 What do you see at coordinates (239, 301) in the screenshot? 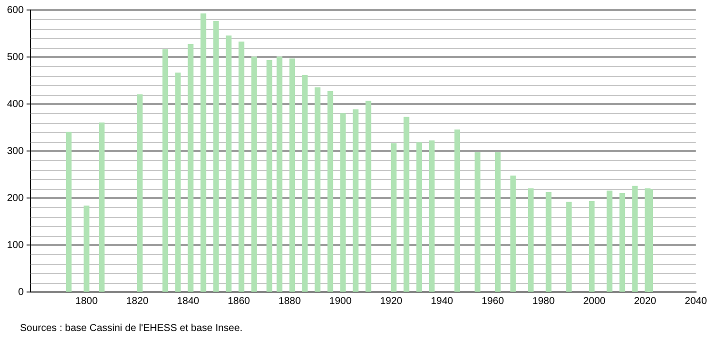
I see `x-tick-label: 1860` at bounding box center [239, 301].